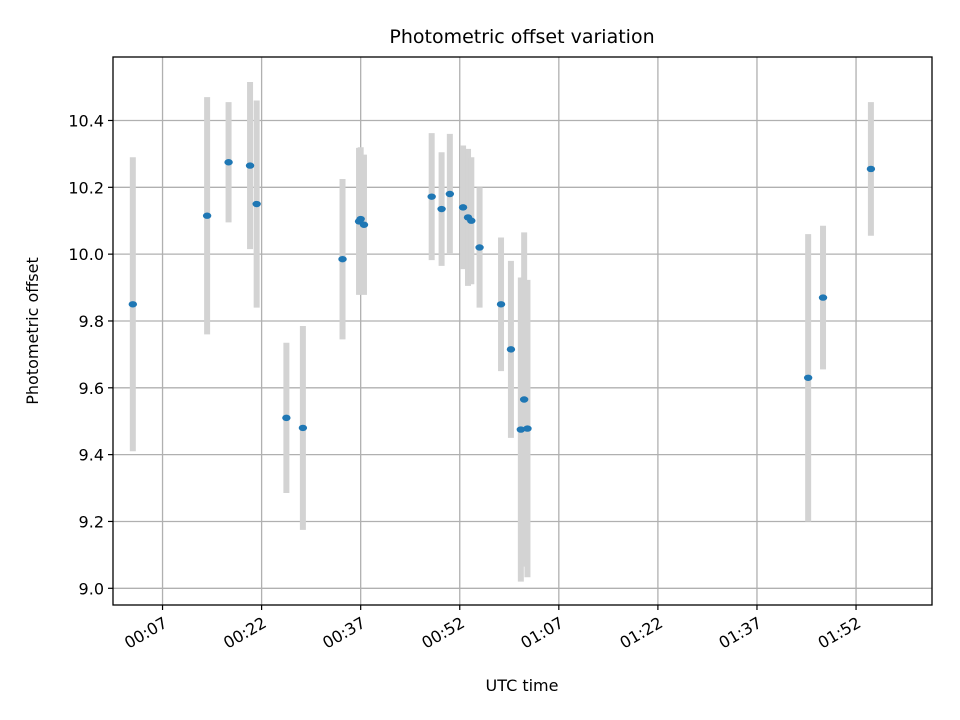 The width and height of the screenshot is (960, 720). I want to click on y-tick-label: 9.8, so click(91, 321).